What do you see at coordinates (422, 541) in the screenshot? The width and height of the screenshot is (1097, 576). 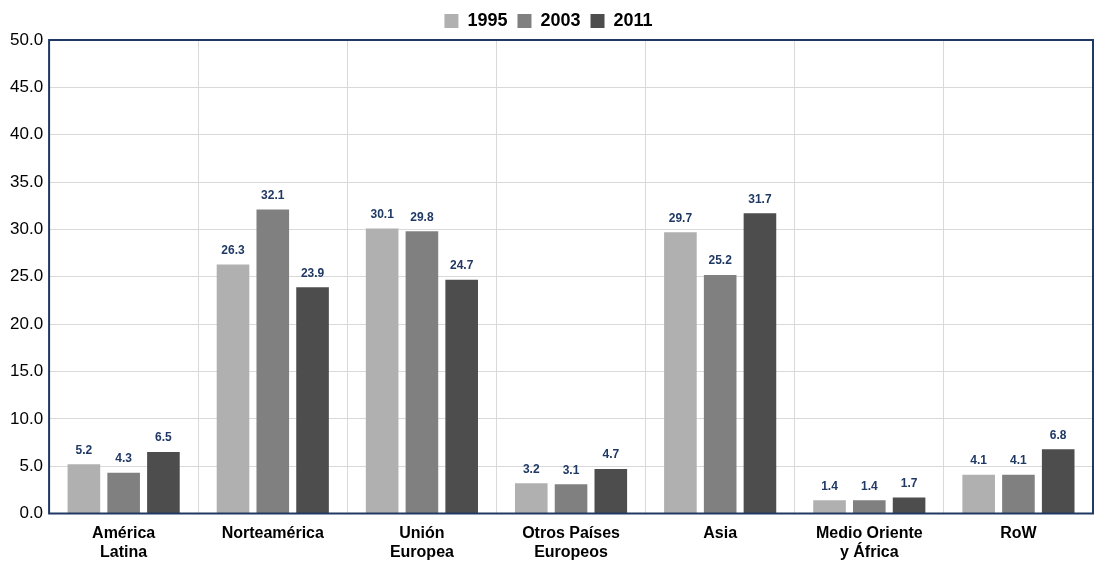 I see `x-tick-label: Unión Europea` at bounding box center [422, 541].